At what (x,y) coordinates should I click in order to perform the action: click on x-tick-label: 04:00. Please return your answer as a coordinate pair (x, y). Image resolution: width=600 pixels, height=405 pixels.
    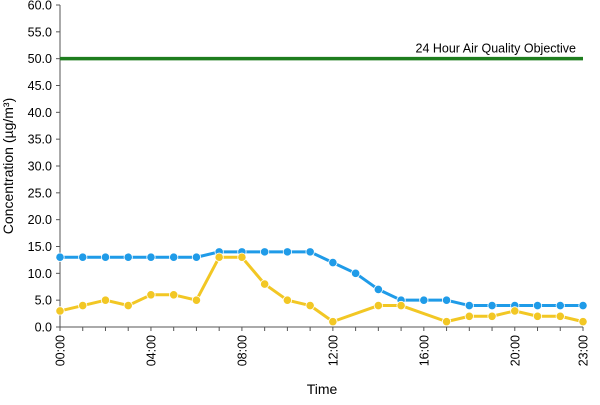
    Looking at the image, I should click on (151, 350).